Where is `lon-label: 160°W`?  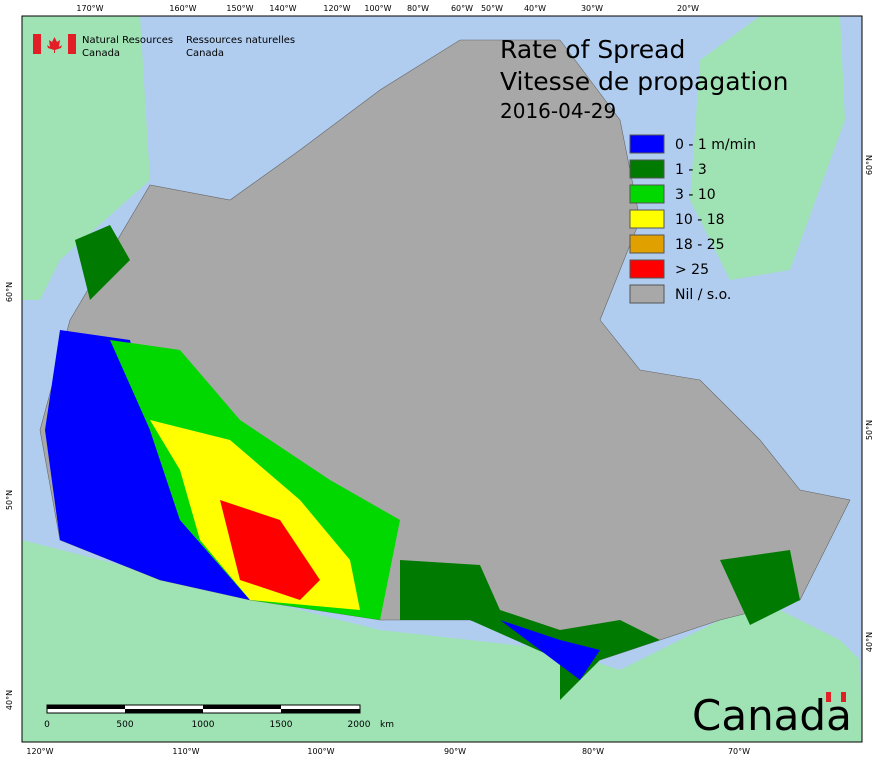 lon-label: 160°W is located at coordinates (182, 8).